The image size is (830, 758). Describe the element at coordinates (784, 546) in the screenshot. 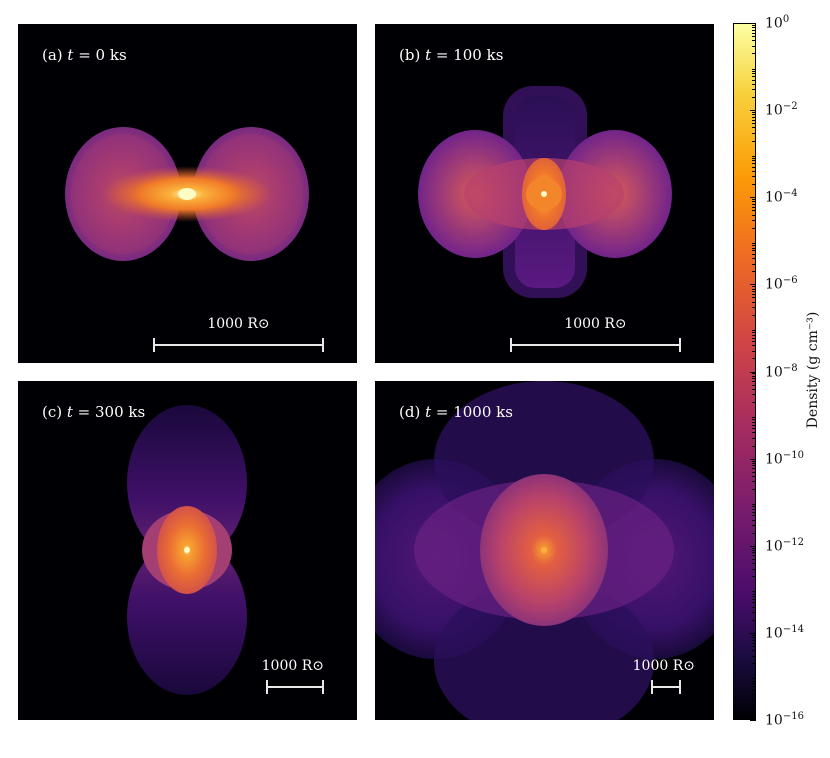

I see `colorbar-tick-label: 10⁻¹²` at that location.